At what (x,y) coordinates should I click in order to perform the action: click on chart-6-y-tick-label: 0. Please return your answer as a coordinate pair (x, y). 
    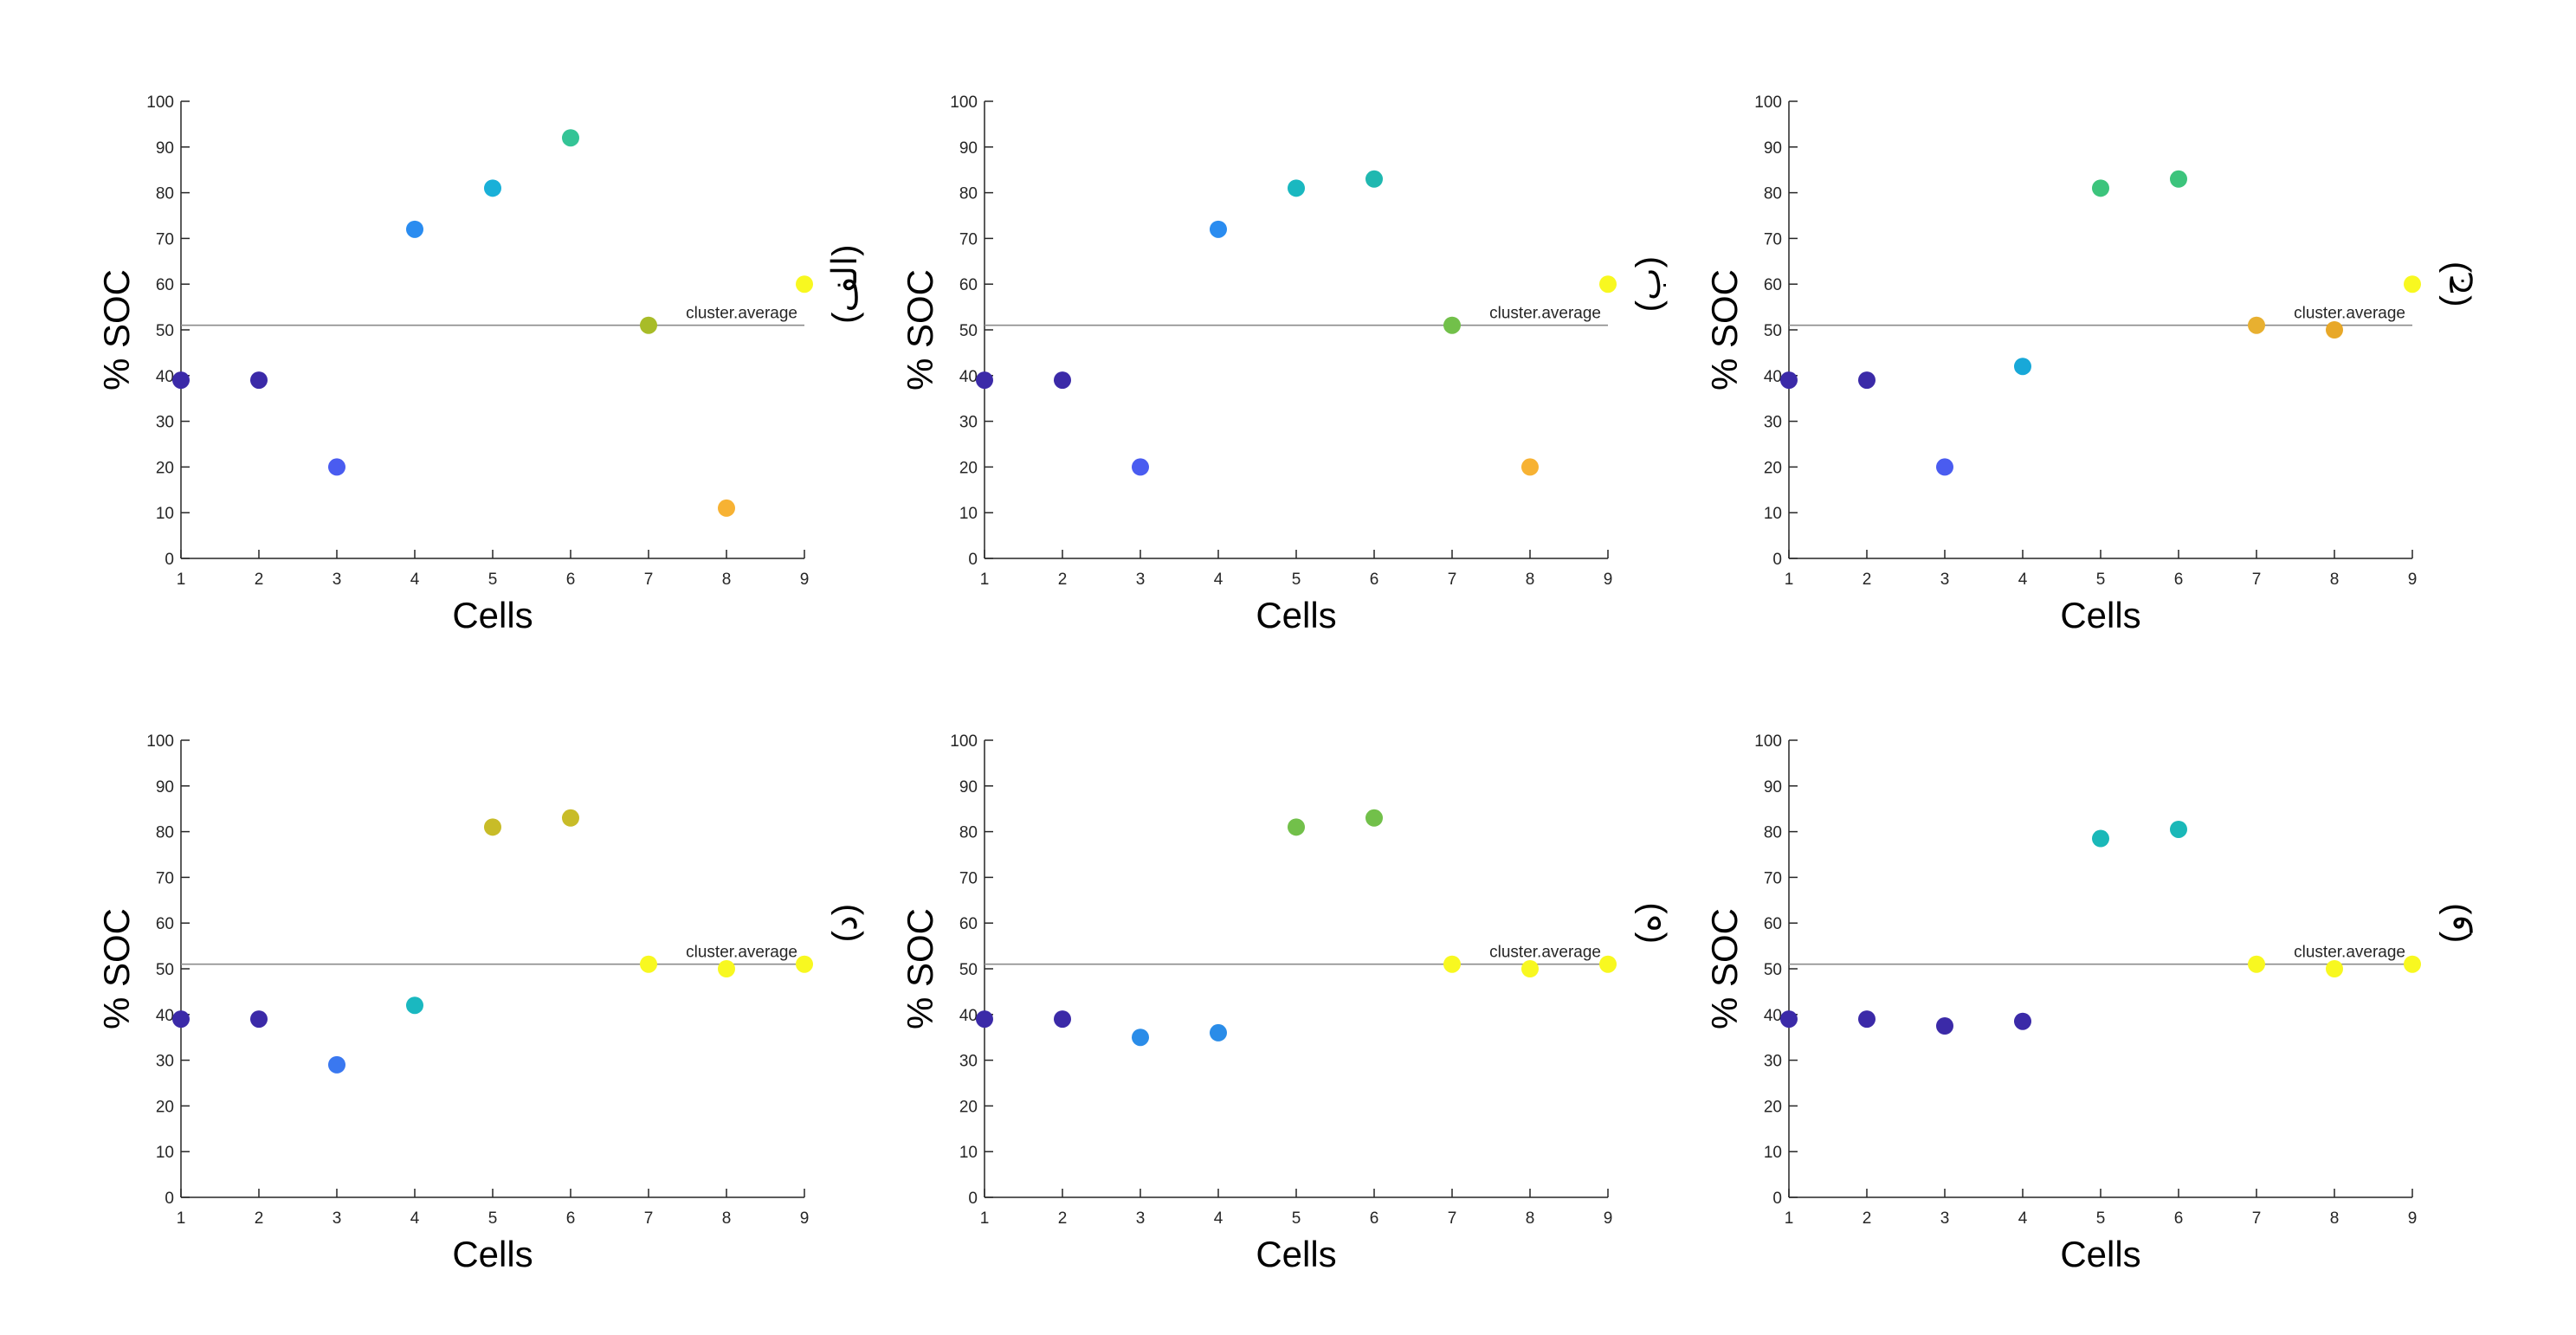
    Looking at the image, I should click on (1777, 1199).